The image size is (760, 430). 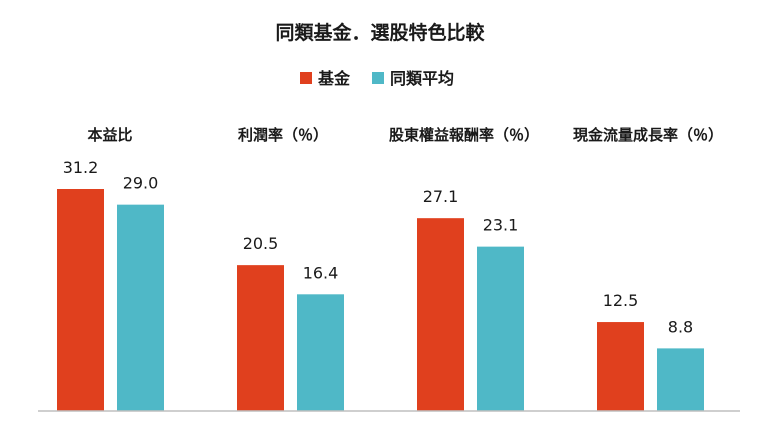 What do you see at coordinates (283, 135) in the screenshot?
I see `category-label: 利潤率（％）` at bounding box center [283, 135].